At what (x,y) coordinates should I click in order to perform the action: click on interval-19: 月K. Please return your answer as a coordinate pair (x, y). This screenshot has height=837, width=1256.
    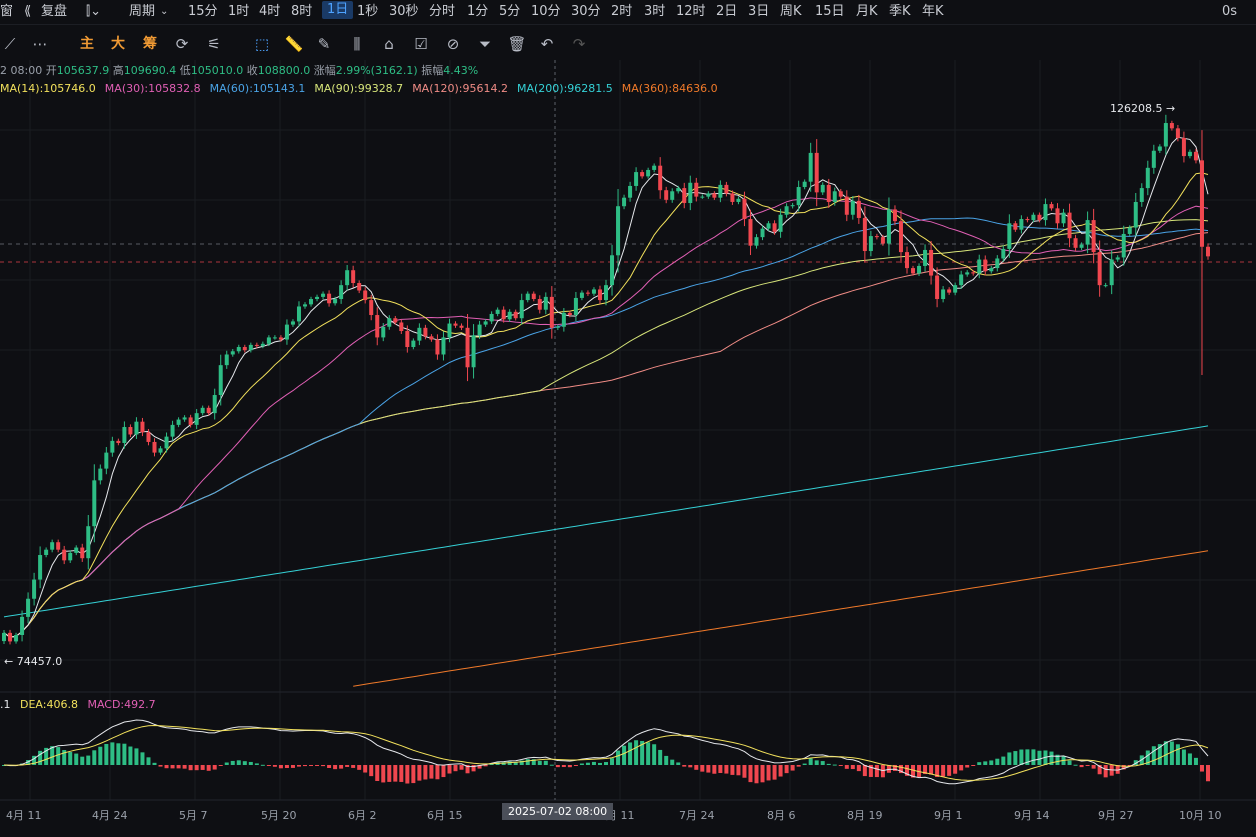
    Looking at the image, I should click on (867, 11).